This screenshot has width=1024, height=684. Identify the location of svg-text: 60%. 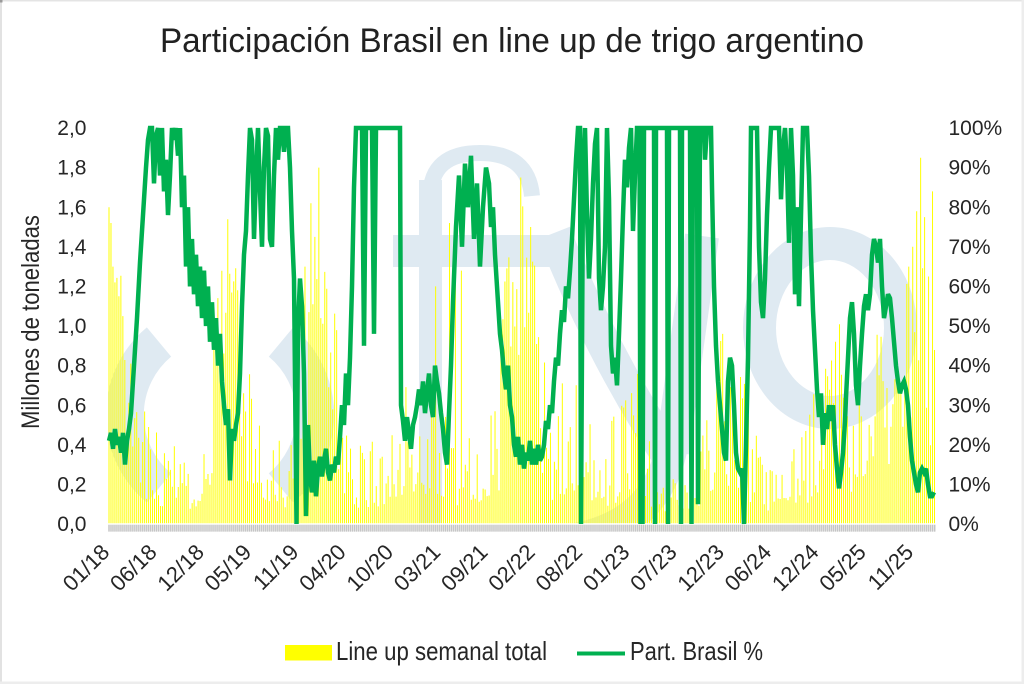
(970, 287).